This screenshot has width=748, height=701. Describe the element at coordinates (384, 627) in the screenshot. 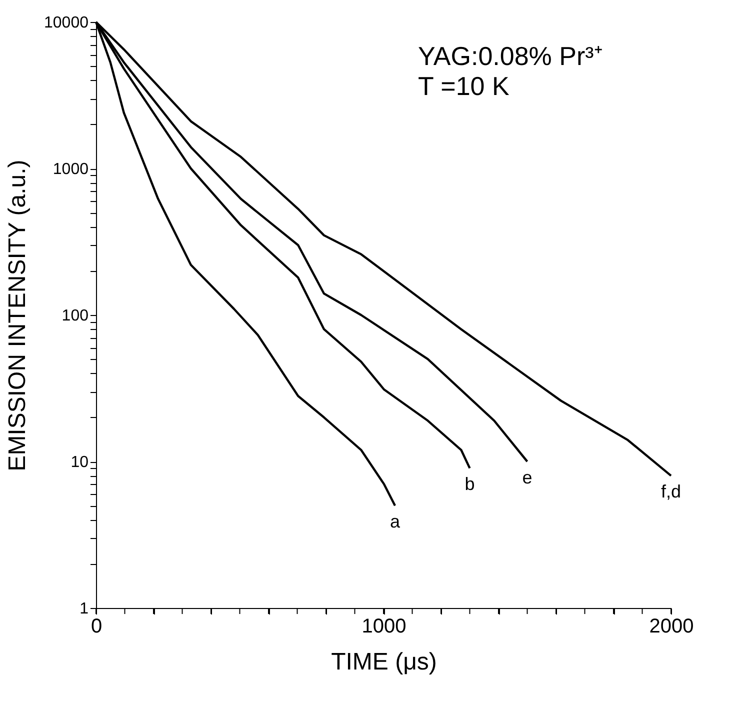

I see `x-tick-label: 1000` at that location.